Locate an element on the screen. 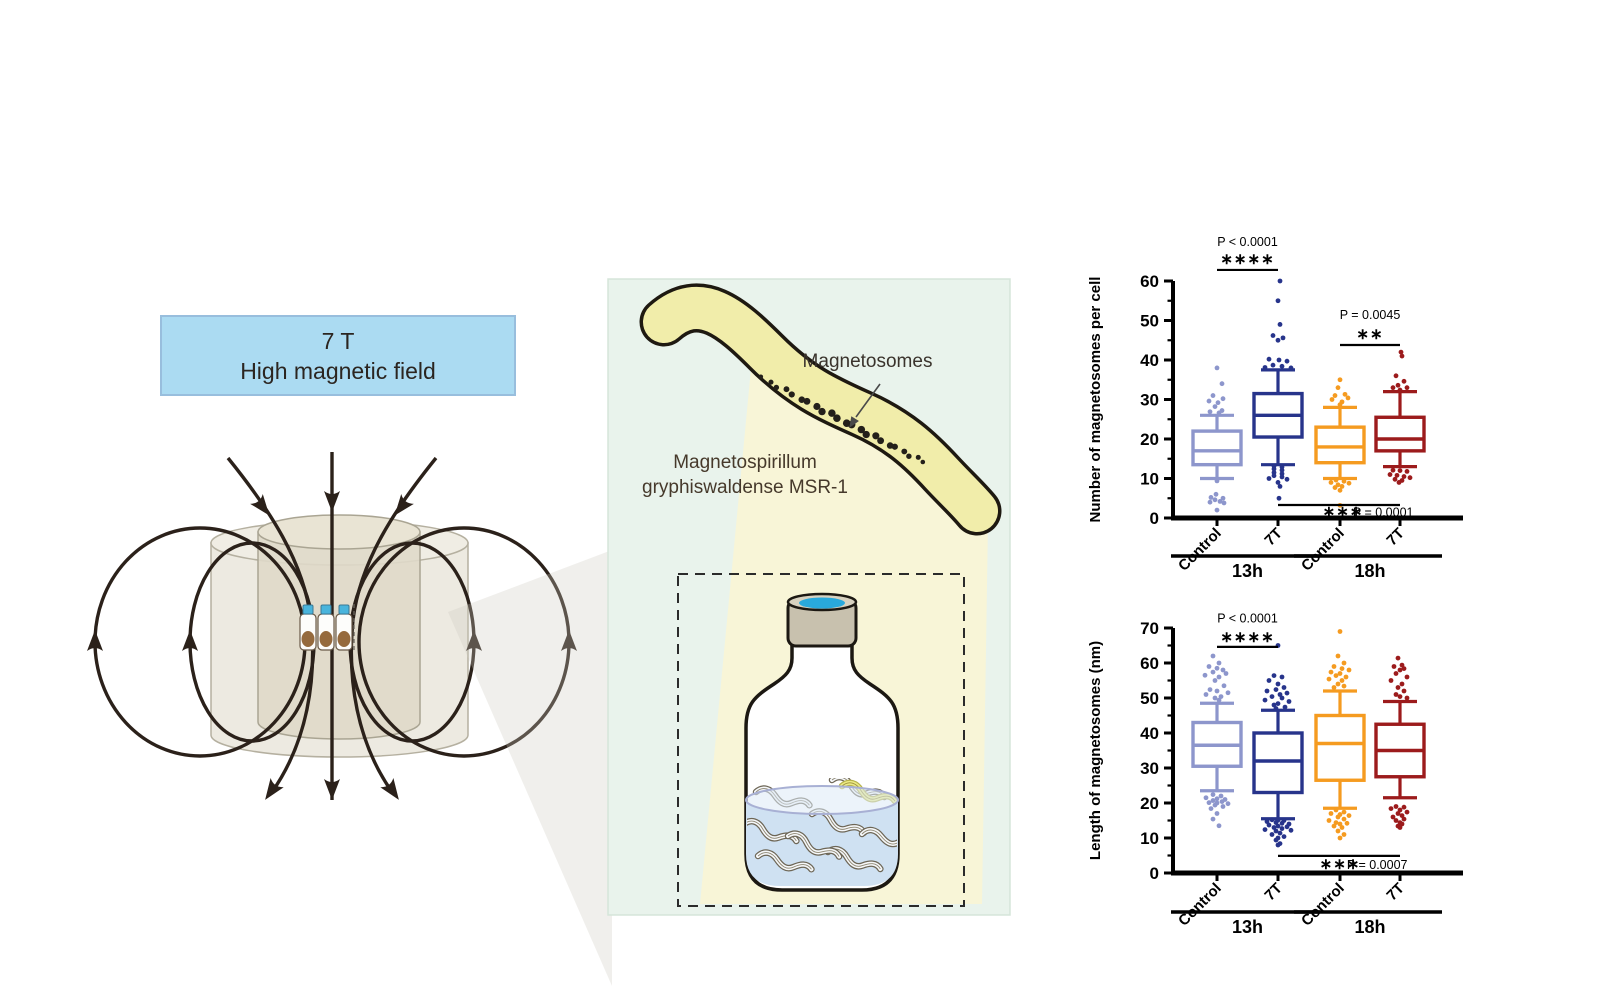  organism-species: gryphiswaldense MSR-1 is located at coordinates (745, 487).